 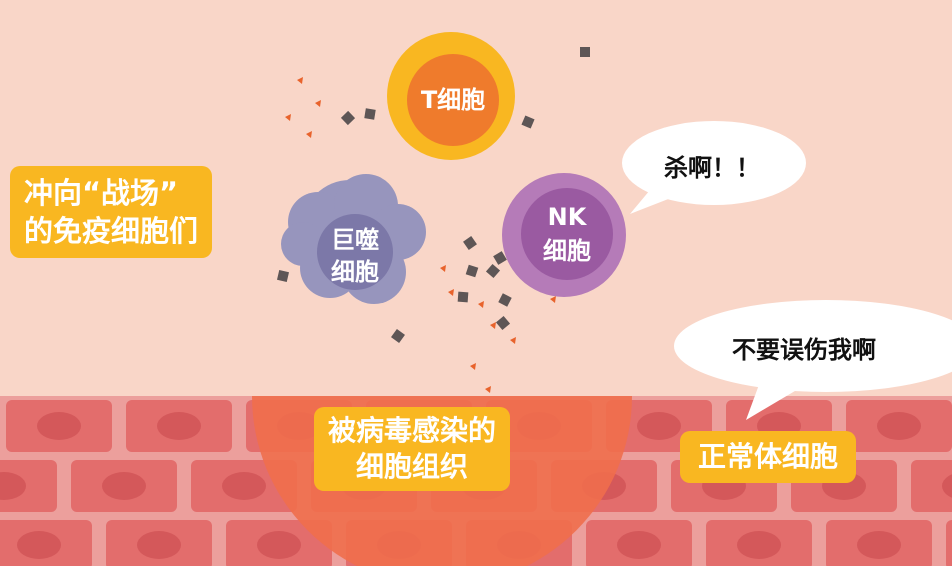 What do you see at coordinates (111, 212) in the screenshot?
I see `battlefield-tag: 冲向“战场” 的免疫细胞们` at bounding box center [111, 212].